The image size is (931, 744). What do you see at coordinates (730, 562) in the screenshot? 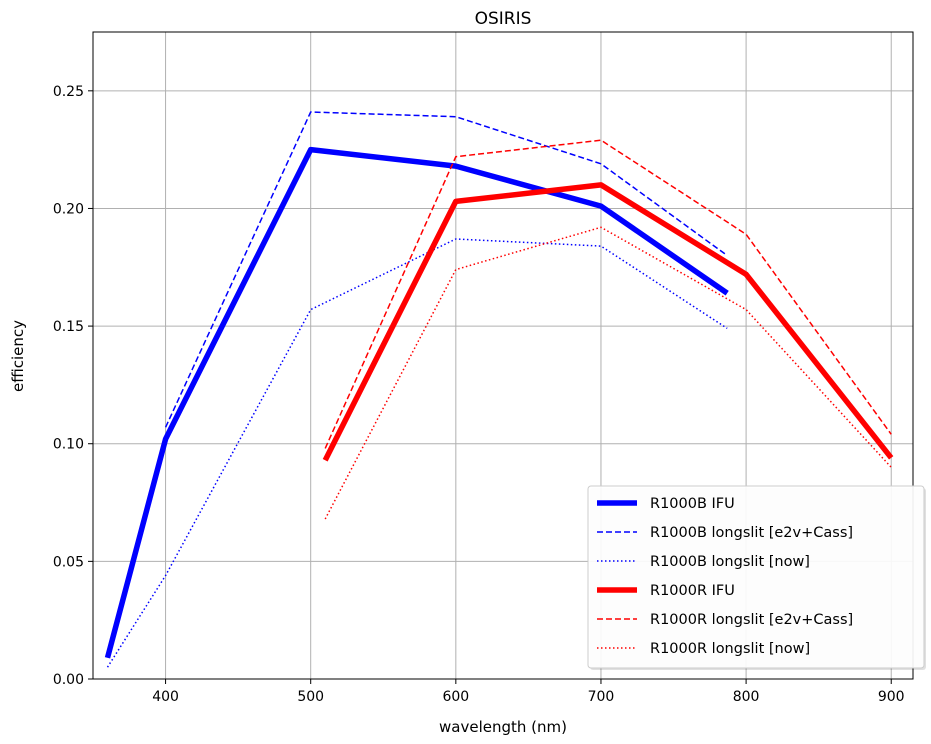
I see `legend-label: R1000B longslit [now]` at bounding box center [730, 562].